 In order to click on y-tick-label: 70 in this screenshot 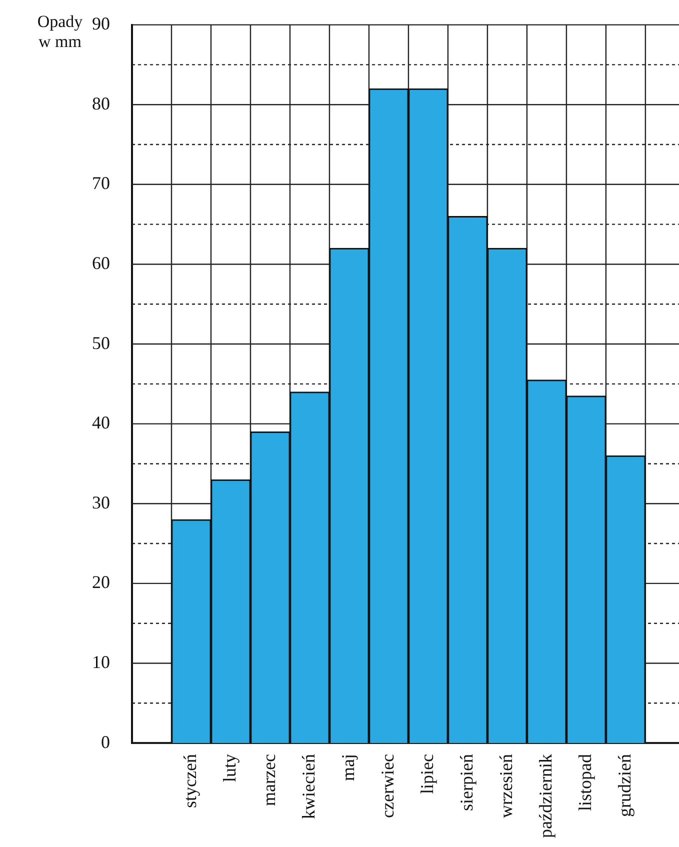, I will do `click(101, 183)`.